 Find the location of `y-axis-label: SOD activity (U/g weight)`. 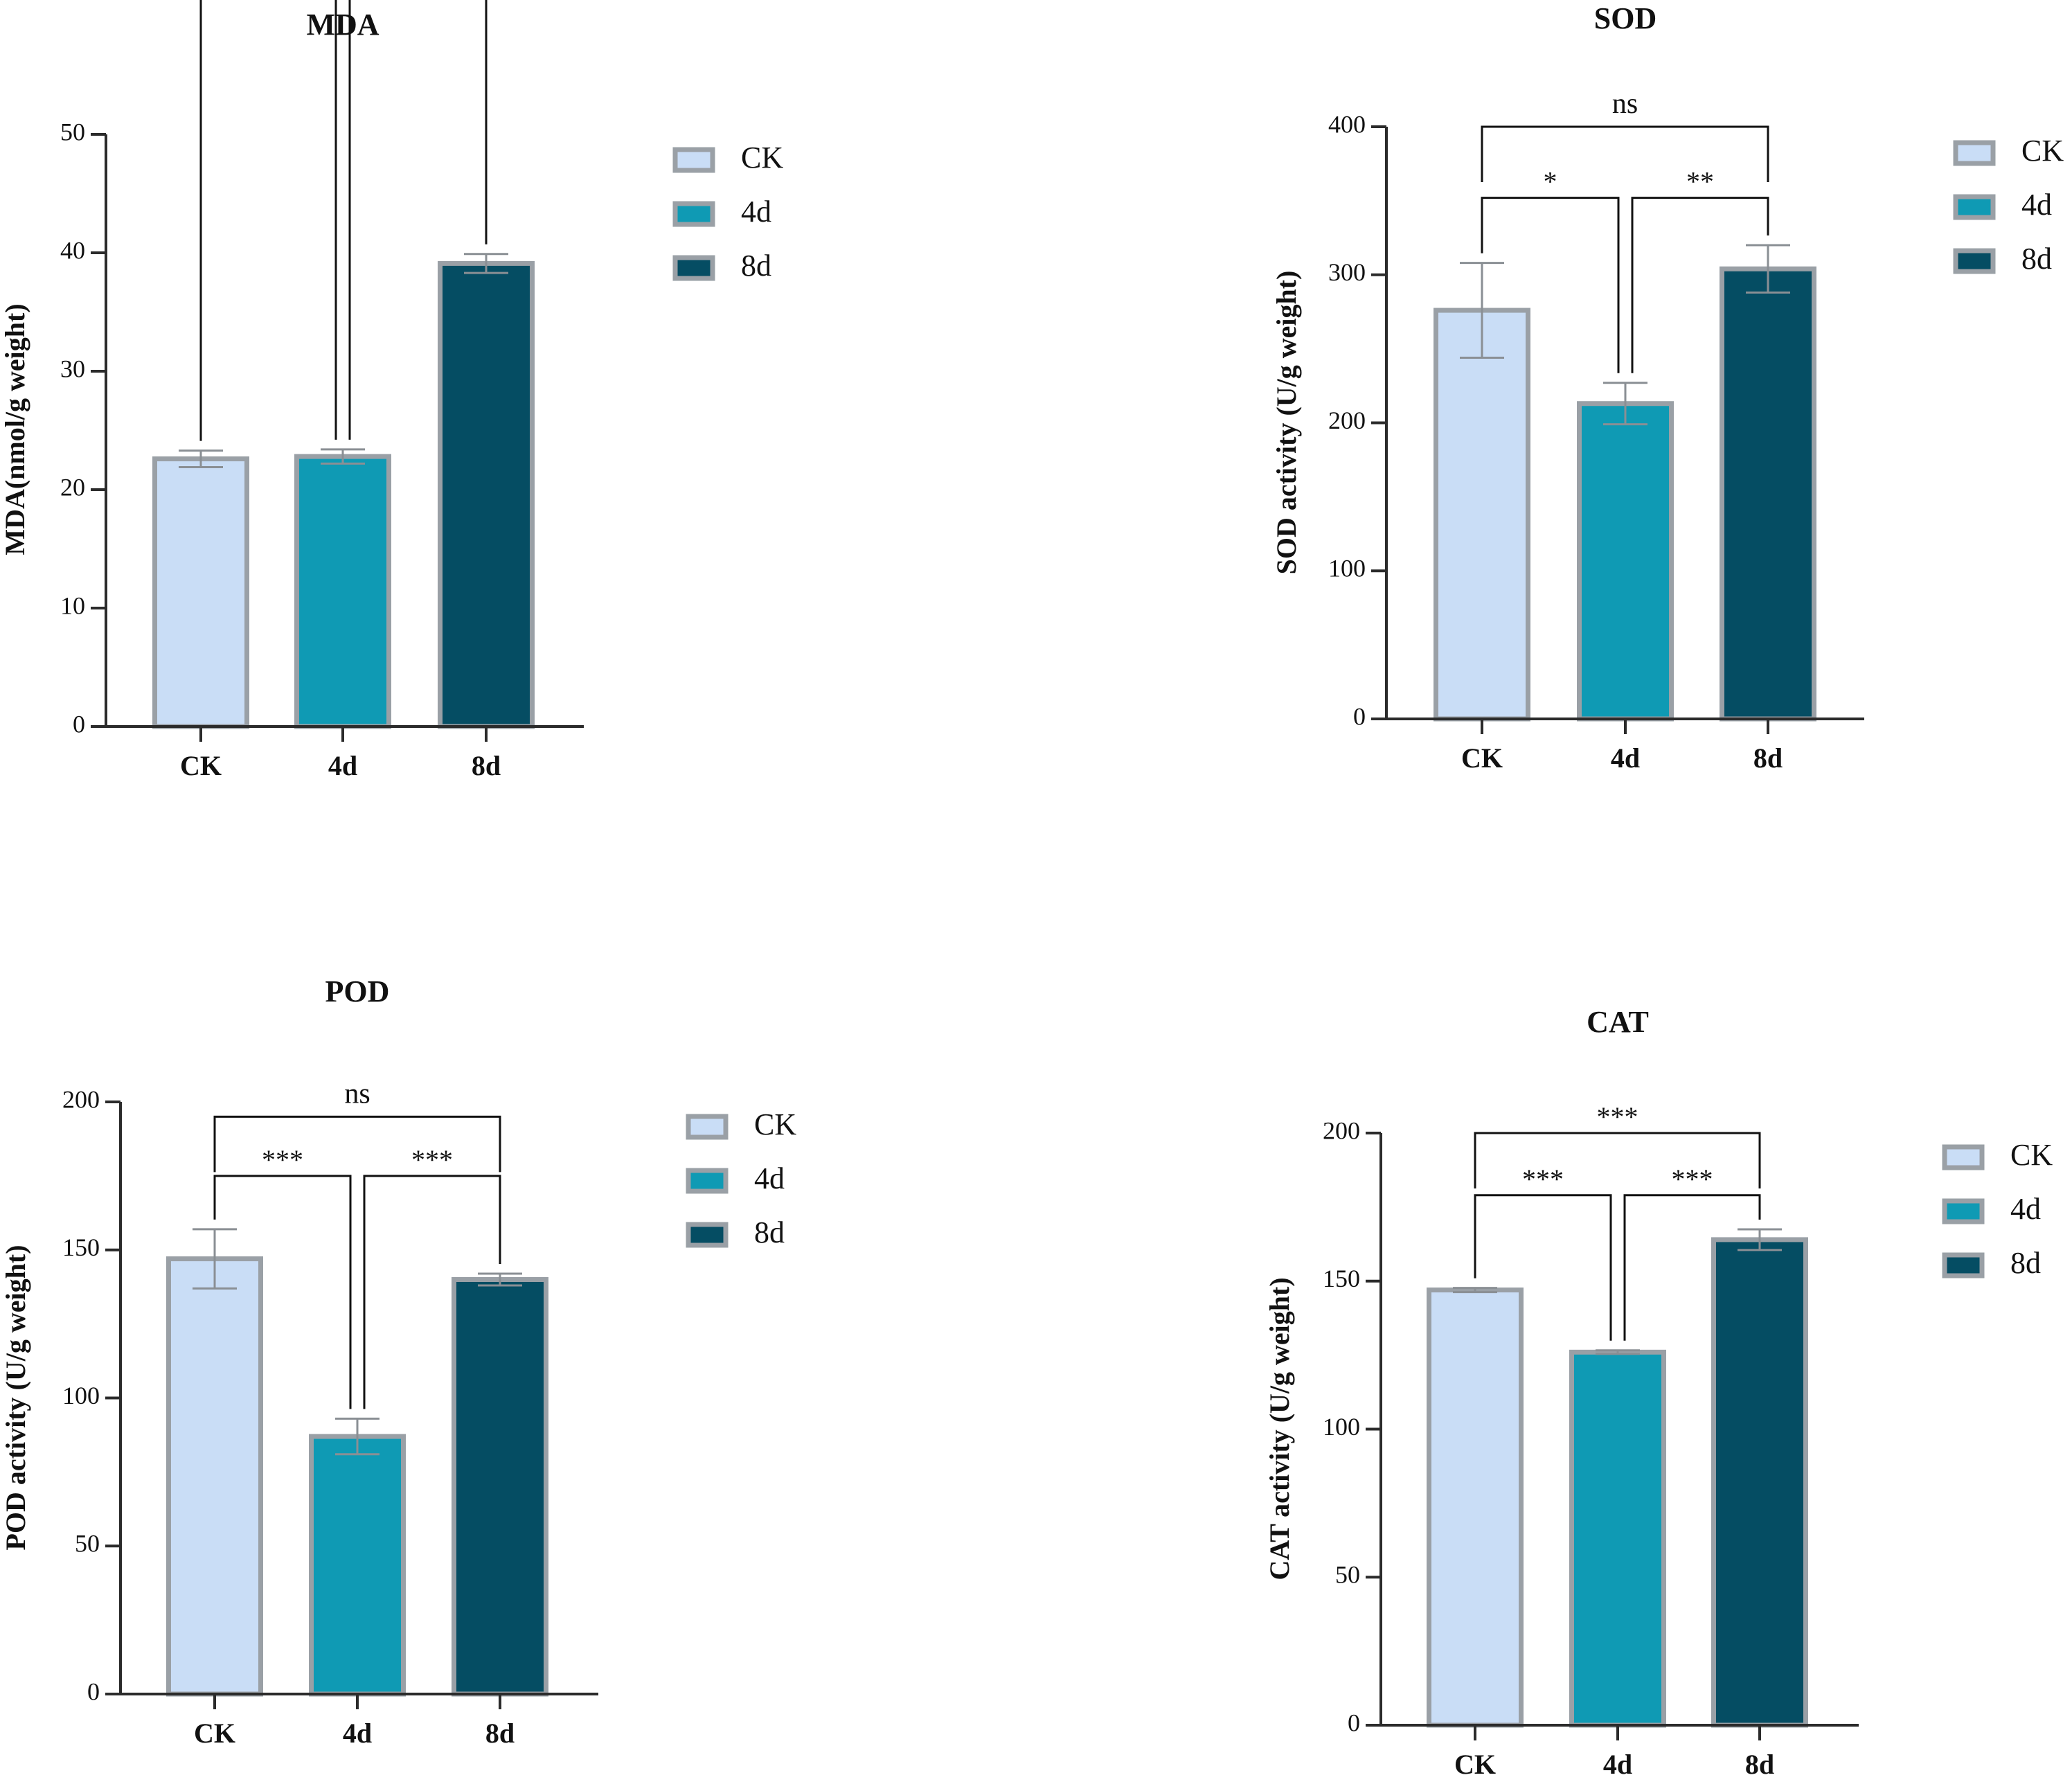

y-axis-label: SOD activity (U/g weight) is located at coordinates (1286, 423).